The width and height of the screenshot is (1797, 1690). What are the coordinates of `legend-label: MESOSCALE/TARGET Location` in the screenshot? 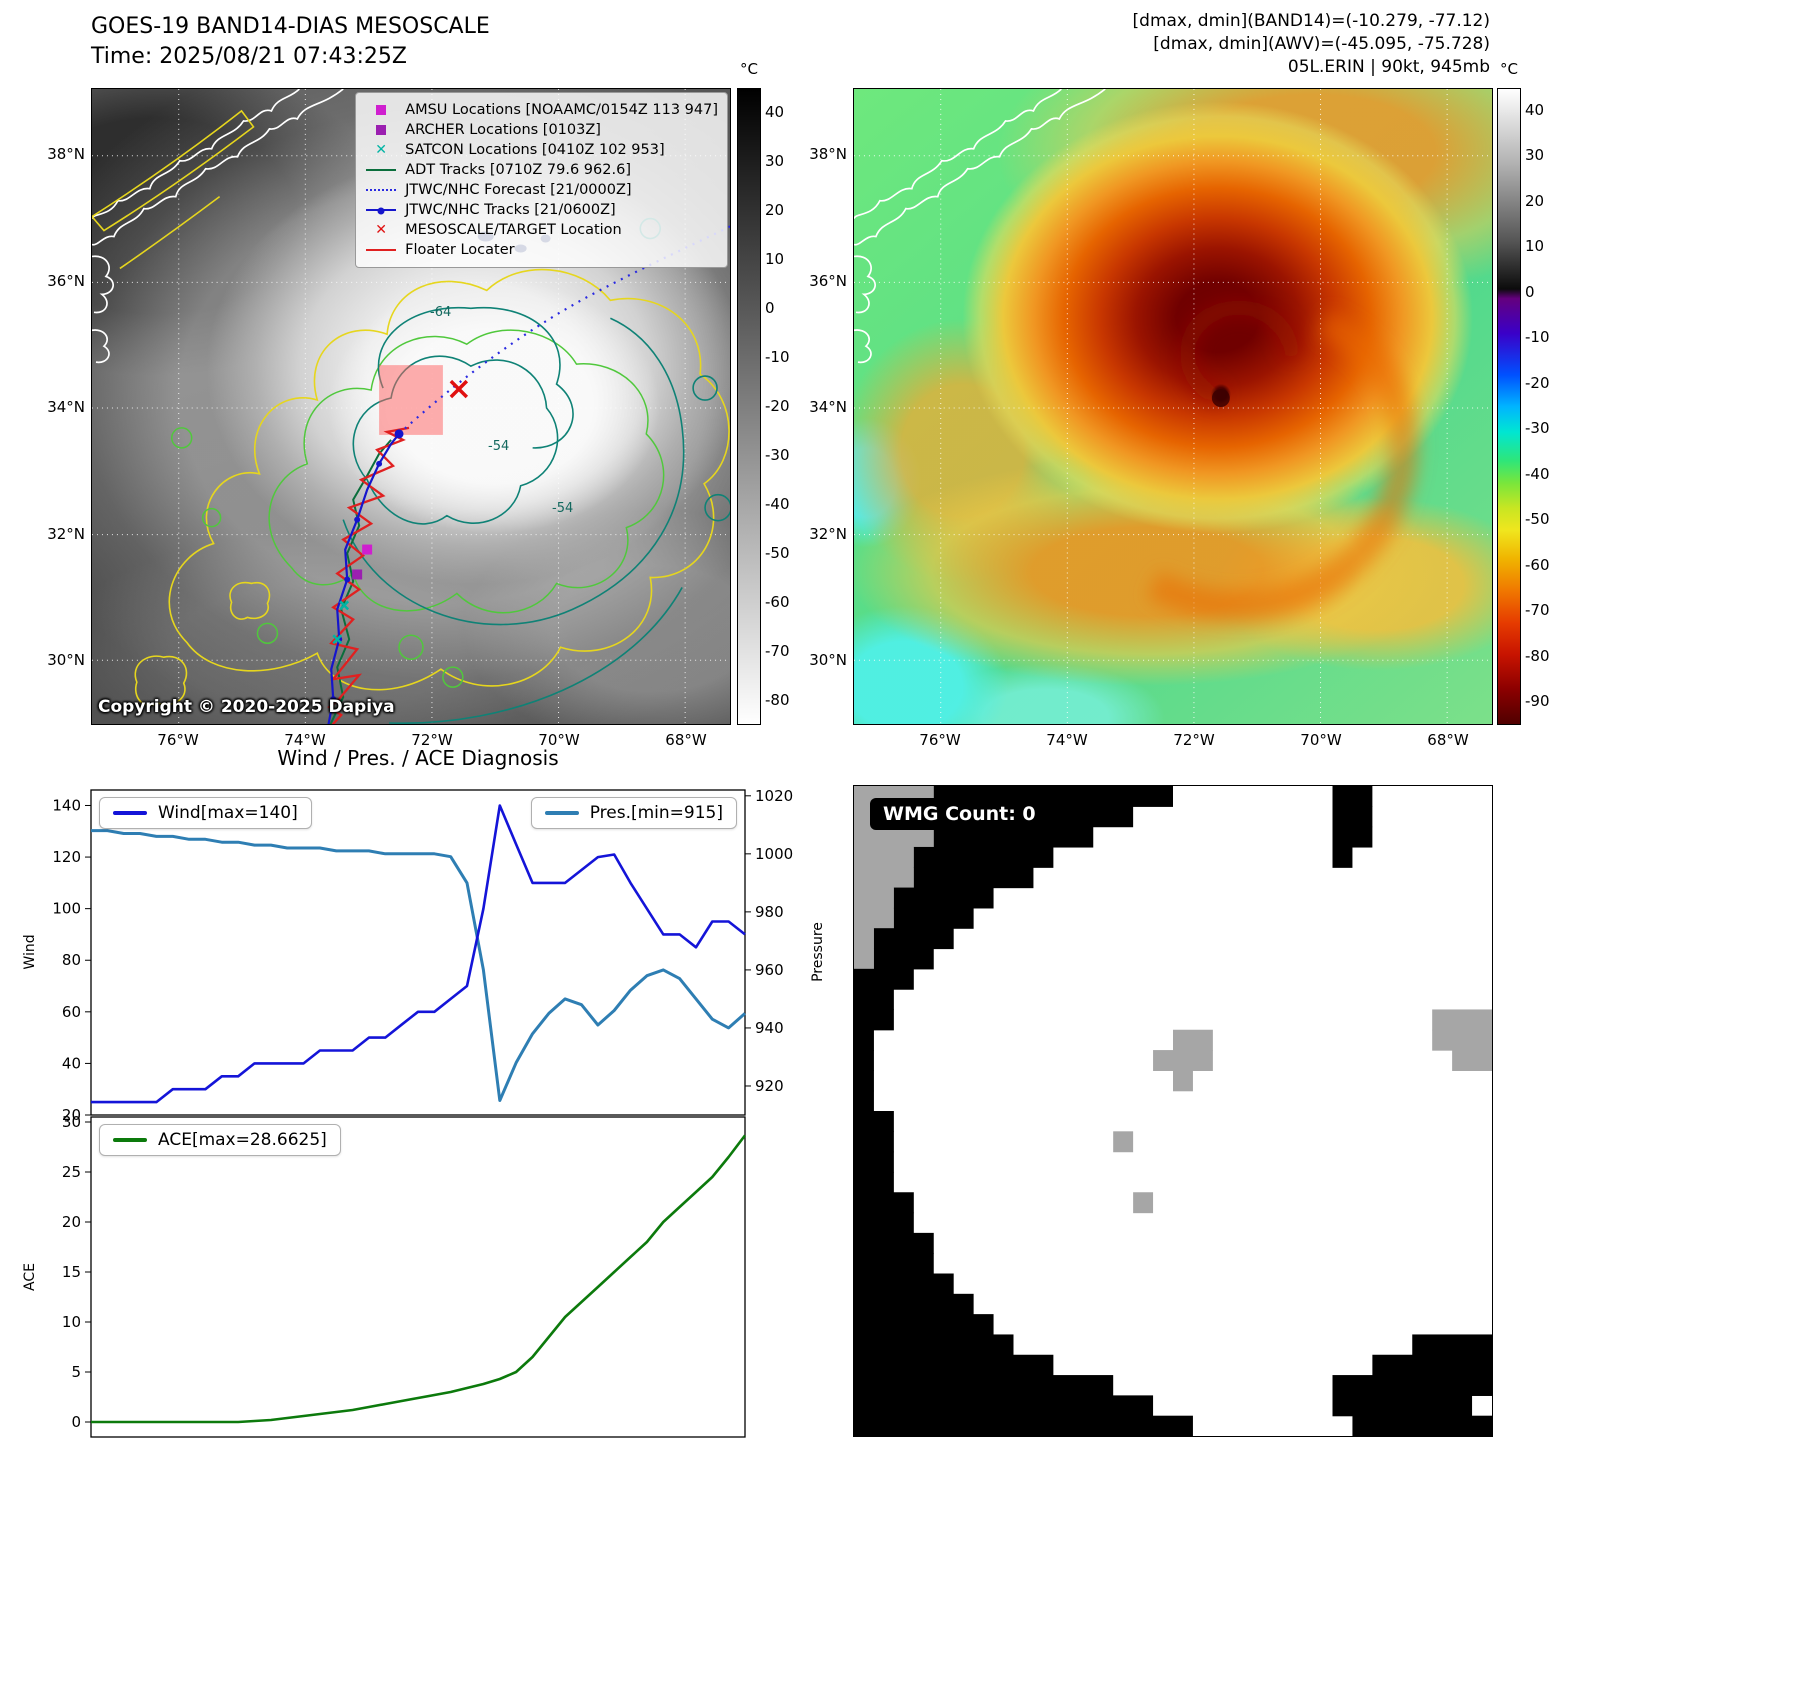 It's located at (513, 230).